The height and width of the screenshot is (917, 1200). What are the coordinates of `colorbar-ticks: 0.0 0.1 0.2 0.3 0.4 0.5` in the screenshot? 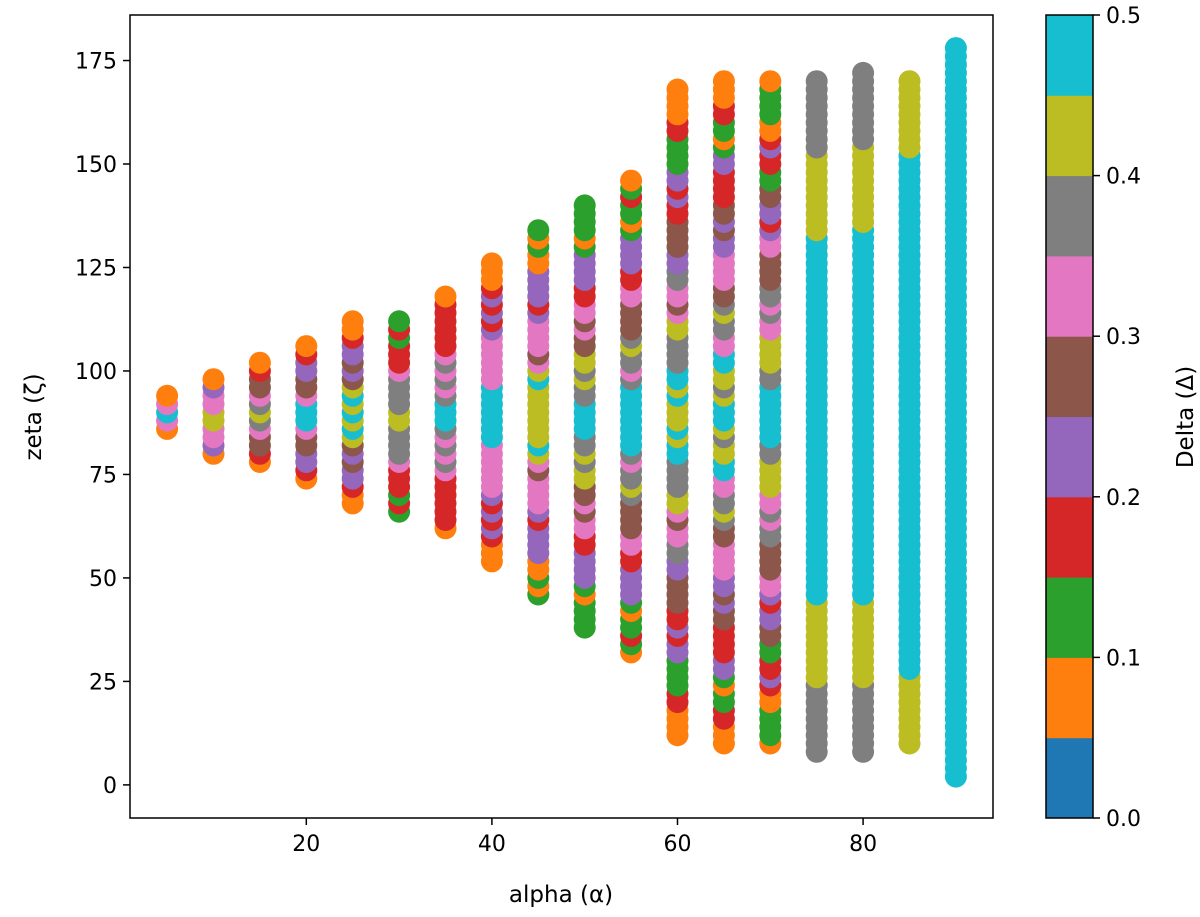 It's located at (1117, 418).